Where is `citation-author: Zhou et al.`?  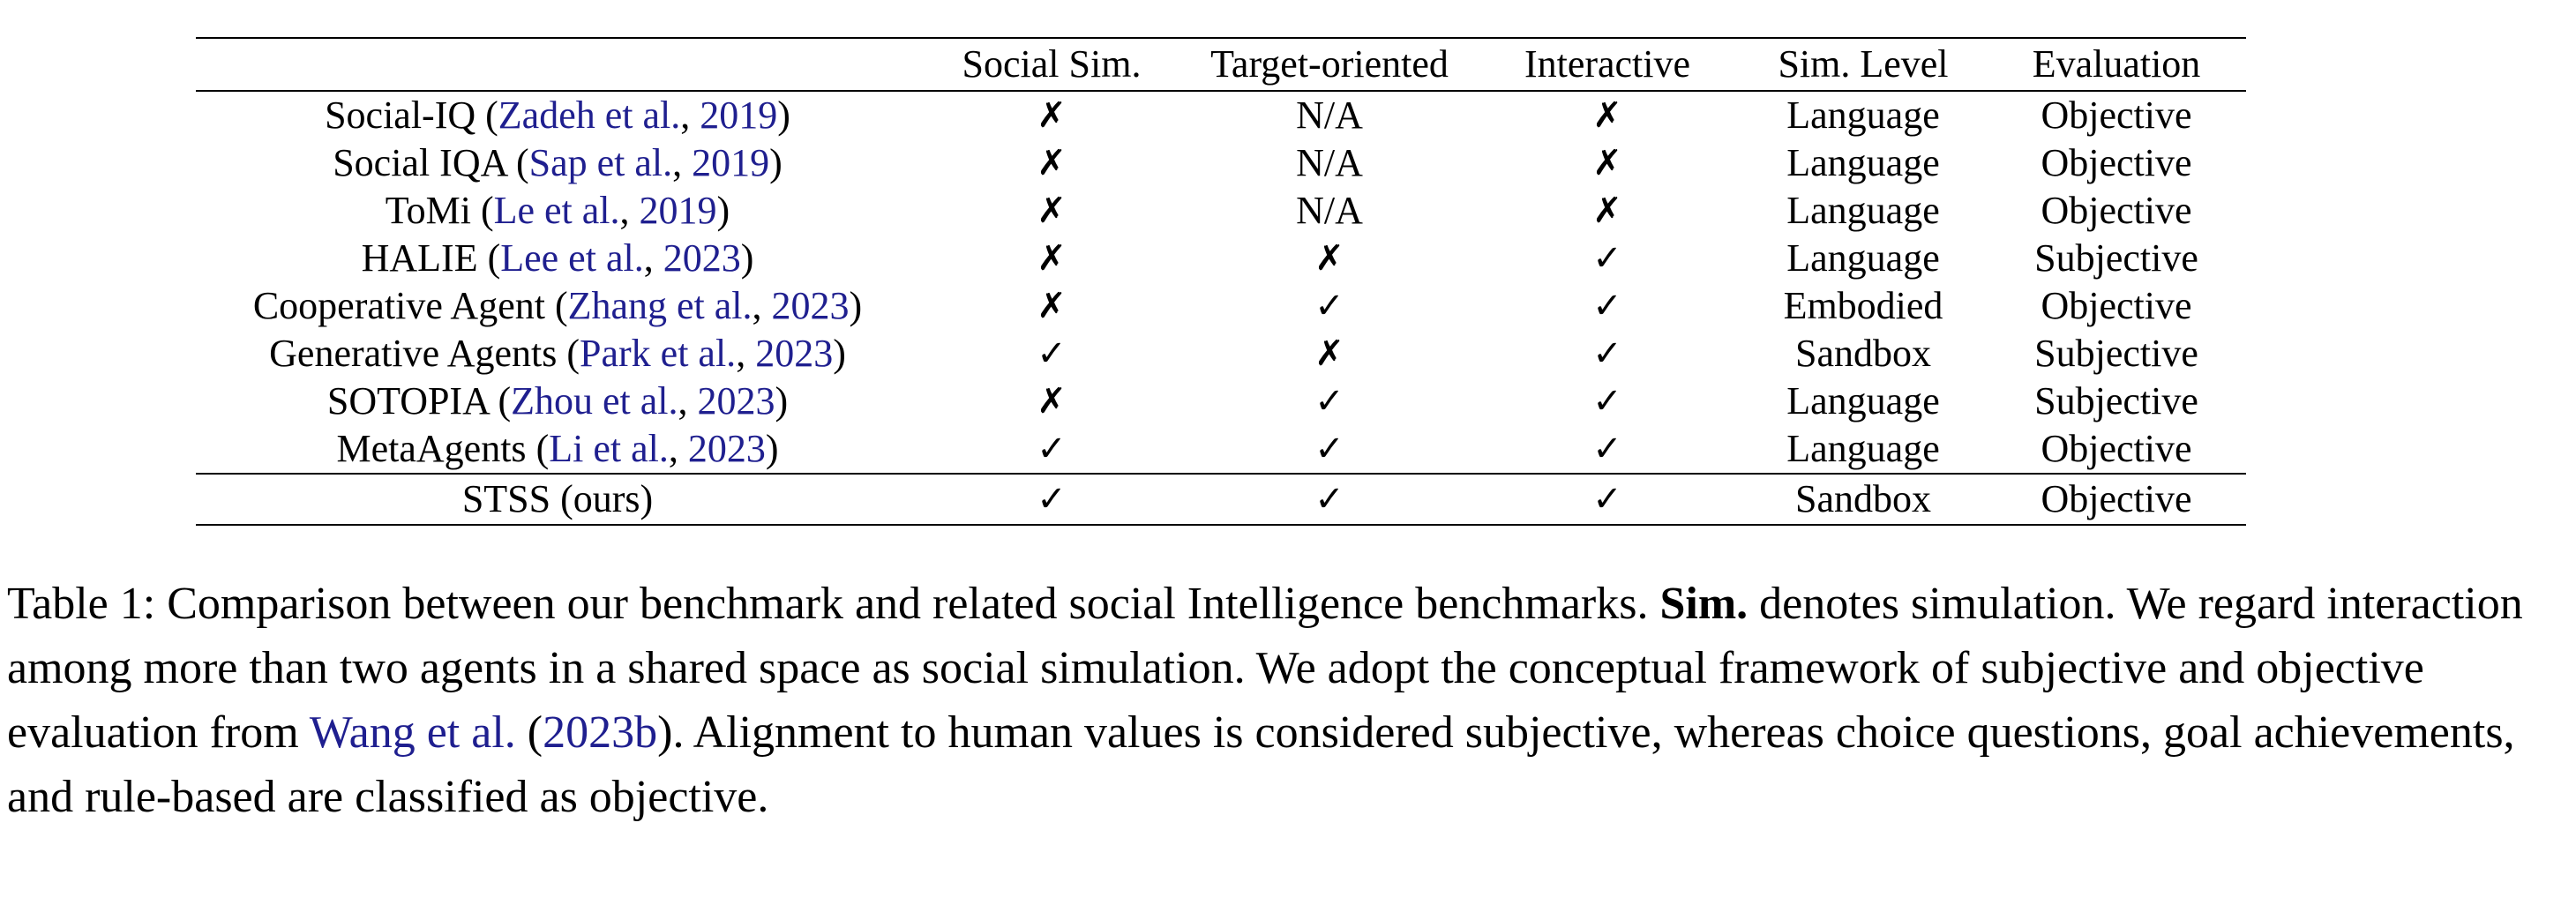 citation-author: Zhou et al. is located at coordinates (595, 401).